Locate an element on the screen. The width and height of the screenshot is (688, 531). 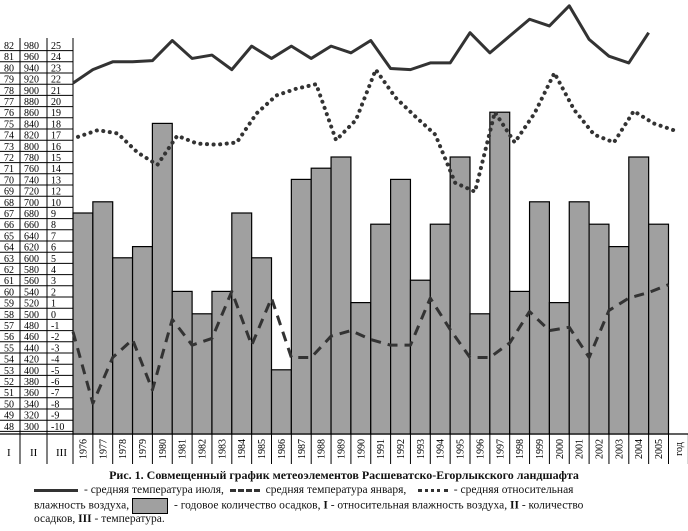
axis-I-tick: 49 is located at coordinates (9, 416).